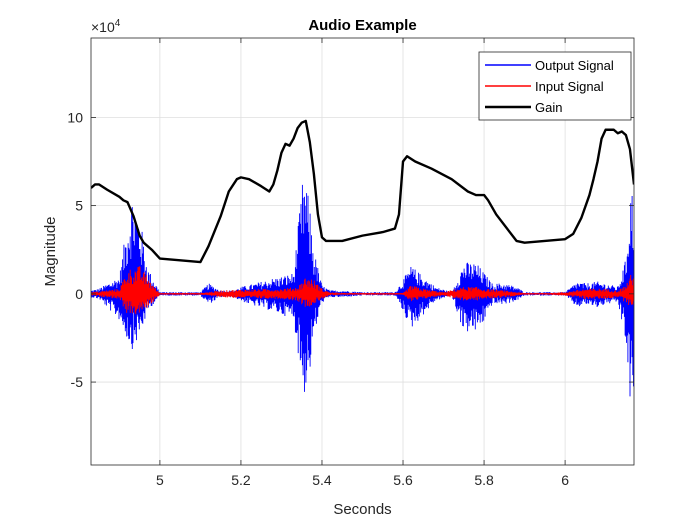 This screenshot has width=700, height=525. I want to click on x-tick-label: 5.8, so click(484, 480).